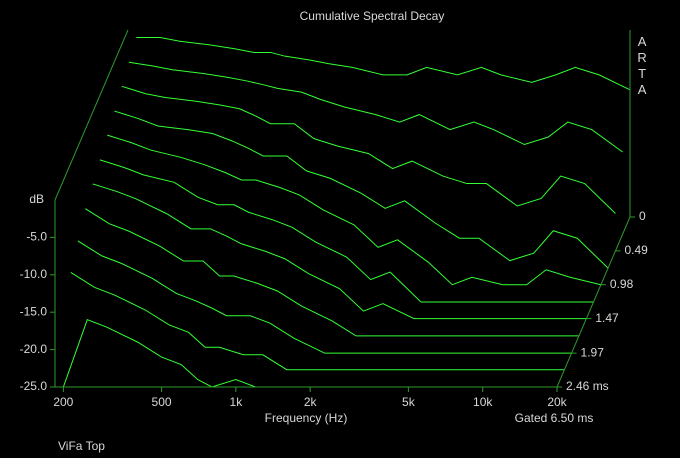 Image resolution: width=680 pixels, height=458 pixels. What do you see at coordinates (34, 349) in the screenshot?
I see `y-tick-label: -20.0` at bounding box center [34, 349].